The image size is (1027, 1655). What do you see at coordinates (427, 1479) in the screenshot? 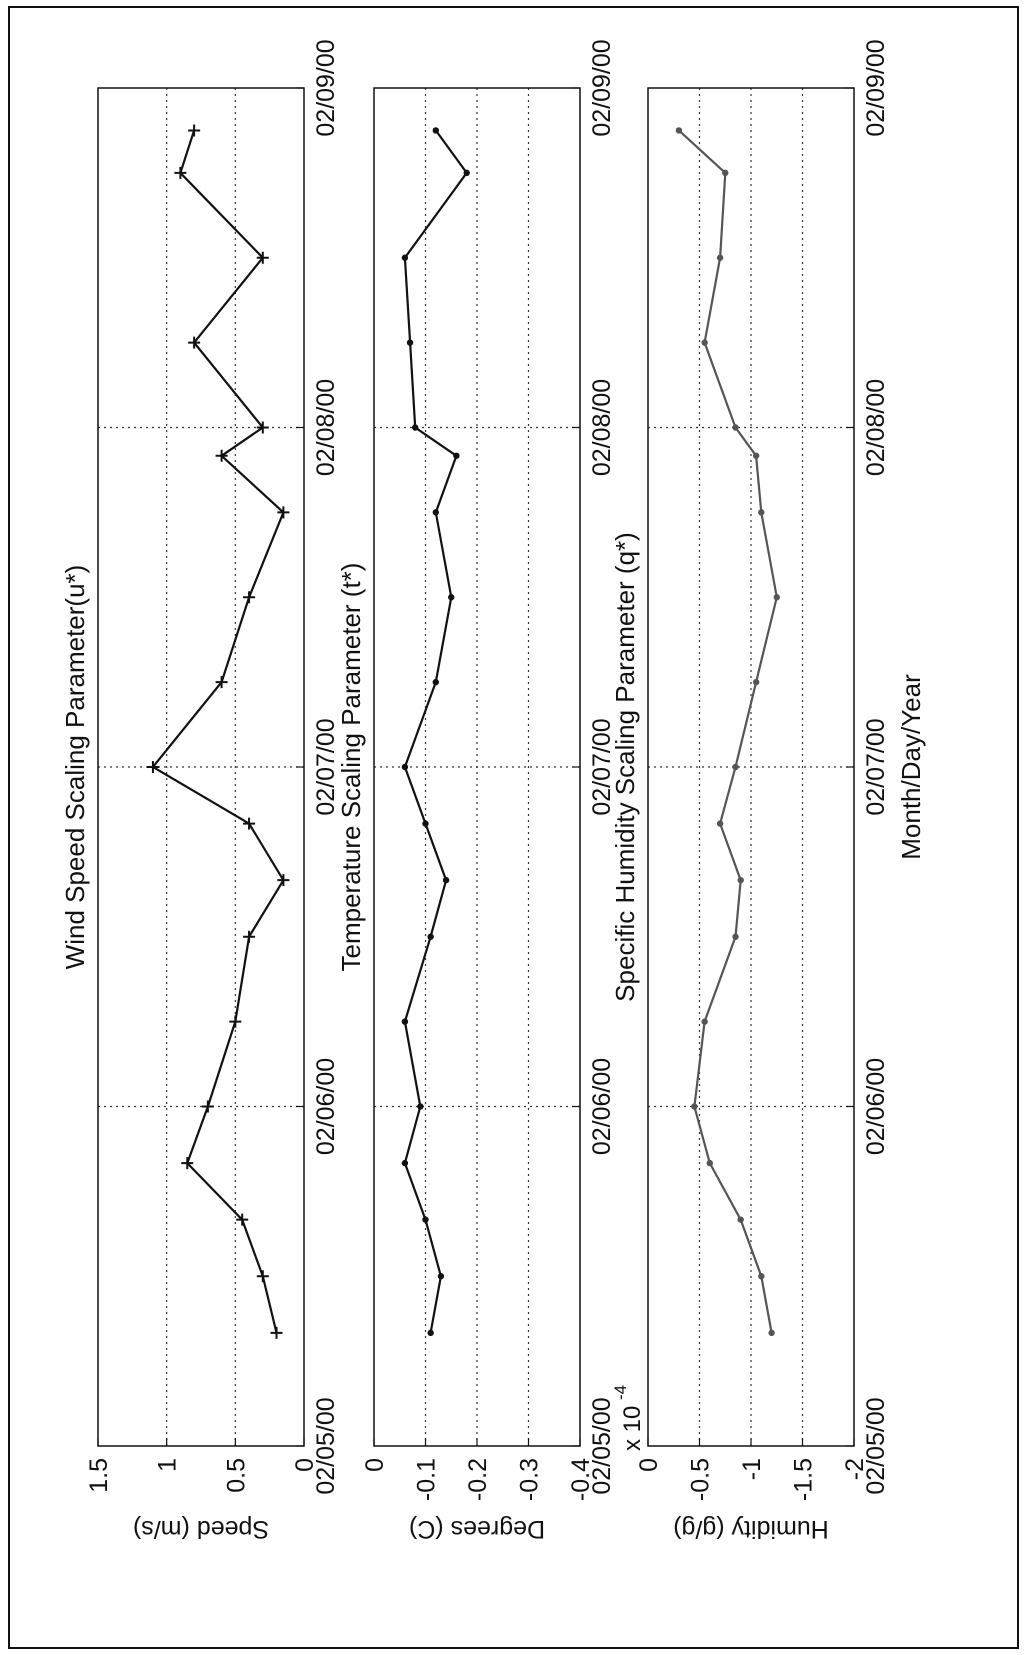
I see `y-tick-label: -0.1` at bounding box center [427, 1479].